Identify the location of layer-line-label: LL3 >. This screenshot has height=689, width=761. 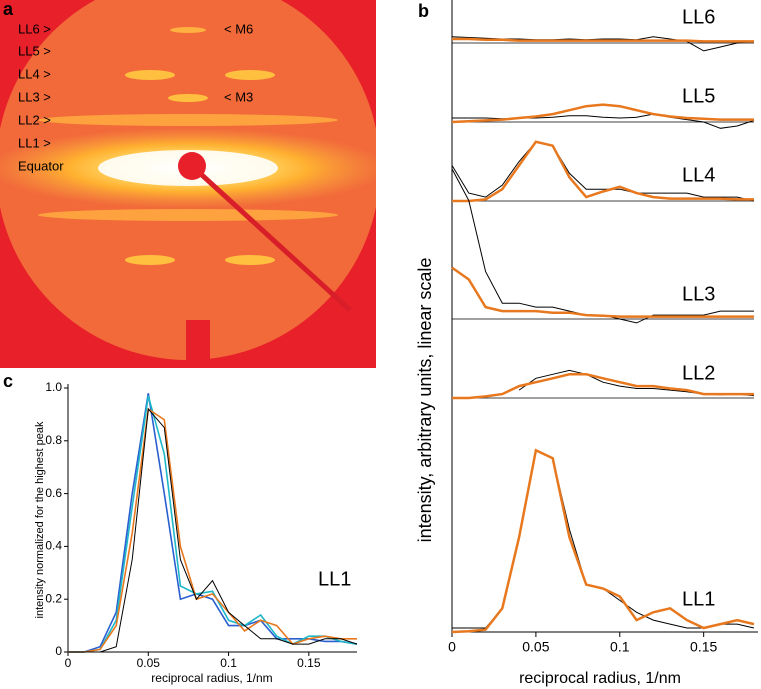
(34, 96).